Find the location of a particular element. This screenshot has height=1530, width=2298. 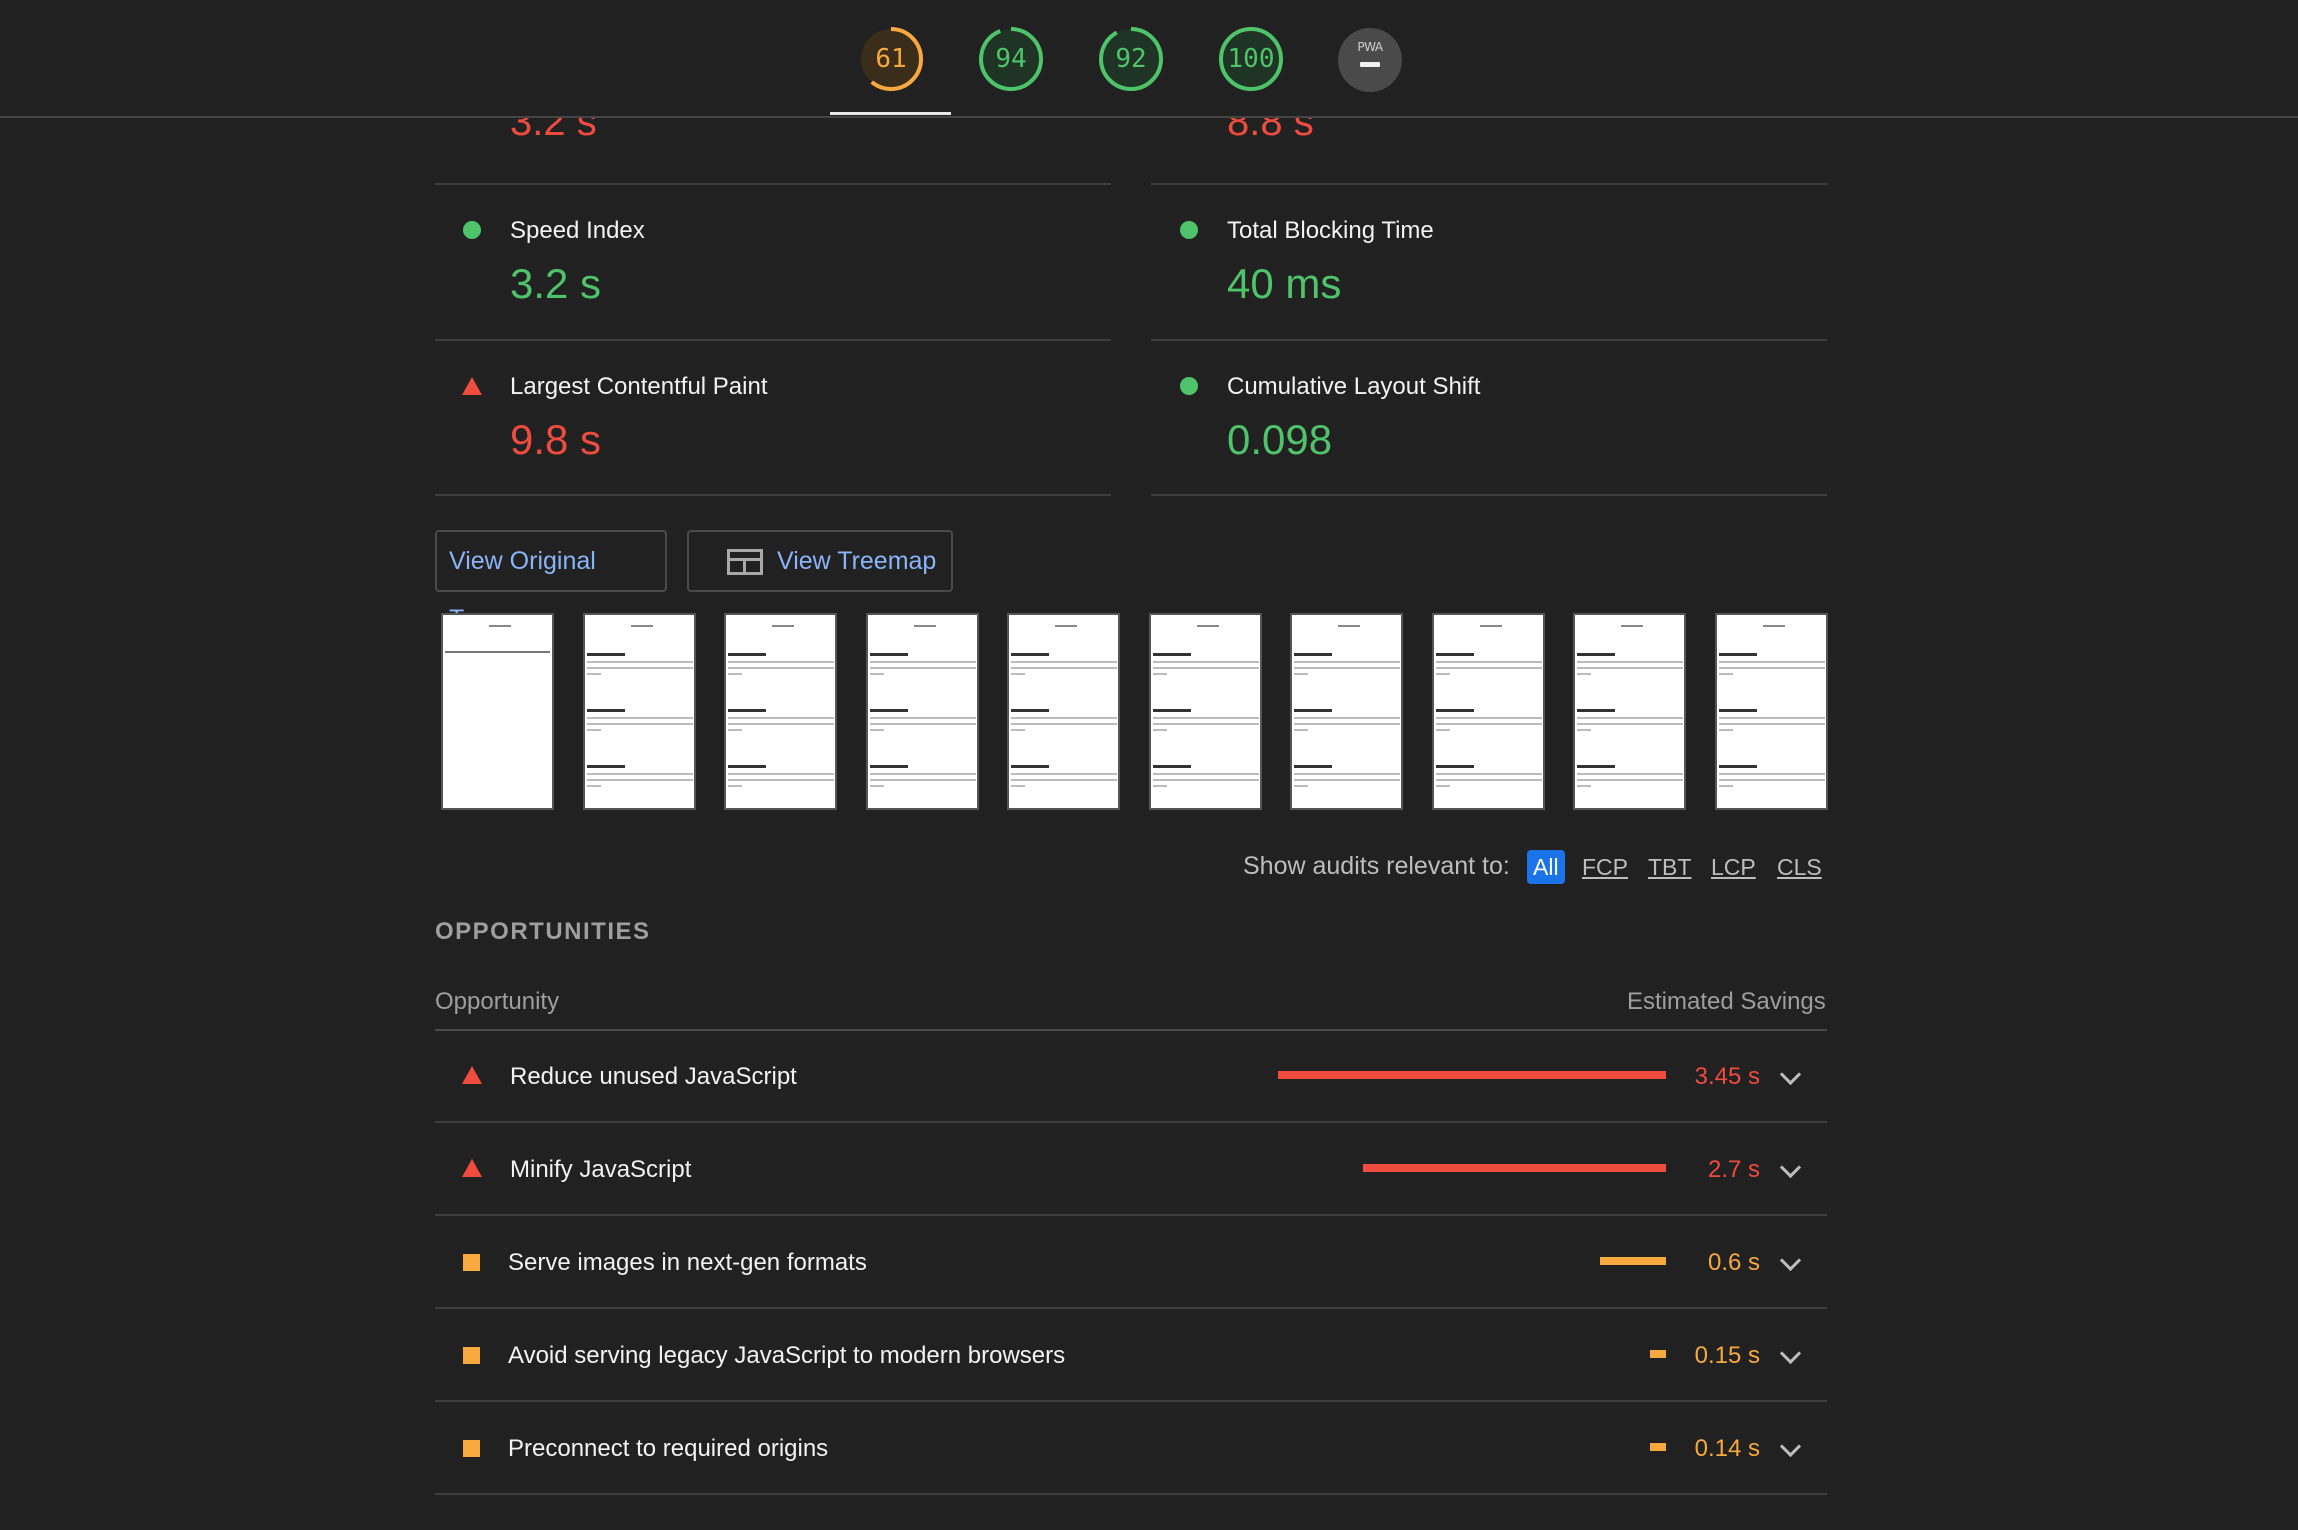

seo-score: 100 is located at coordinates (1251, 59).